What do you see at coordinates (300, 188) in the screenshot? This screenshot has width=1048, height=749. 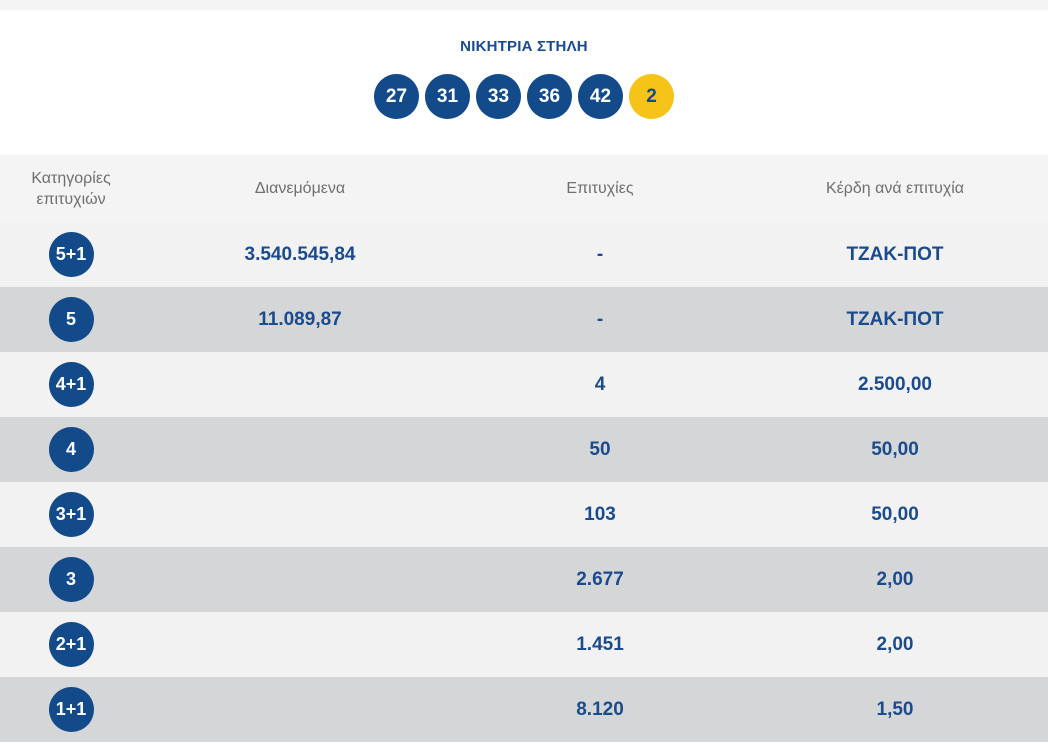 I see `header-distributed: Διανεμόμενα` at bounding box center [300, 188].